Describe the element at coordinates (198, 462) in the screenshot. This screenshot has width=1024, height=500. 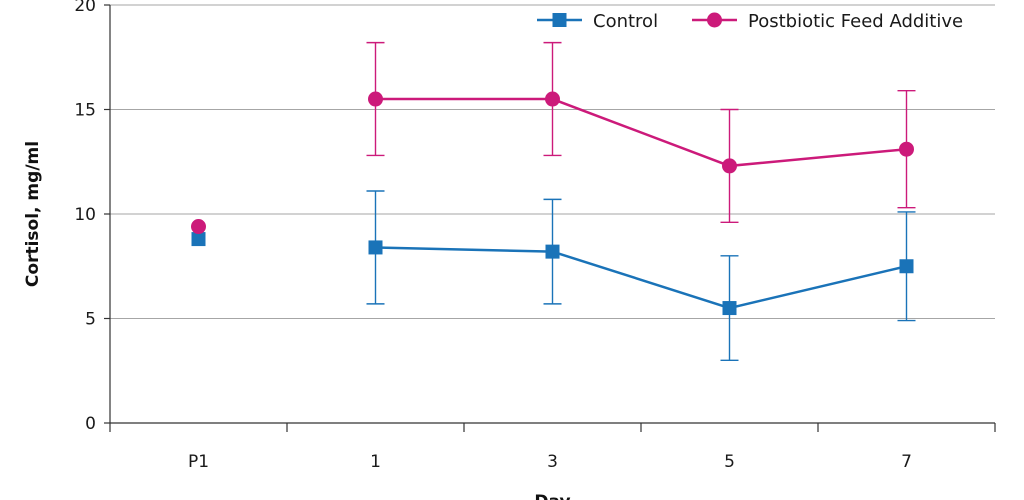
I see `x-tick-label: P1` at that location.